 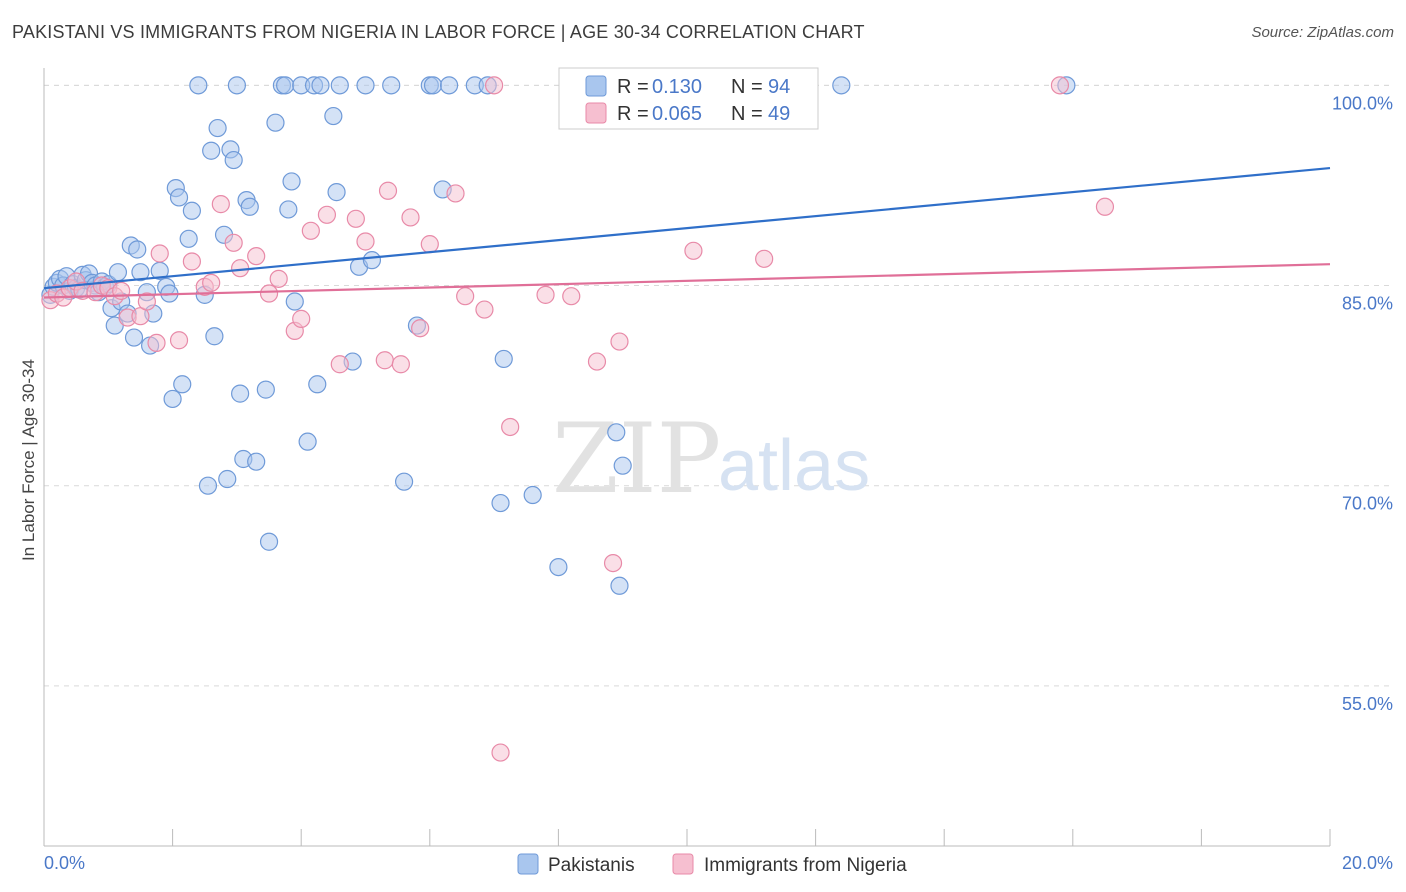 I want to click on x-tick-label: 20.0%, so click(x=1367, y=863).